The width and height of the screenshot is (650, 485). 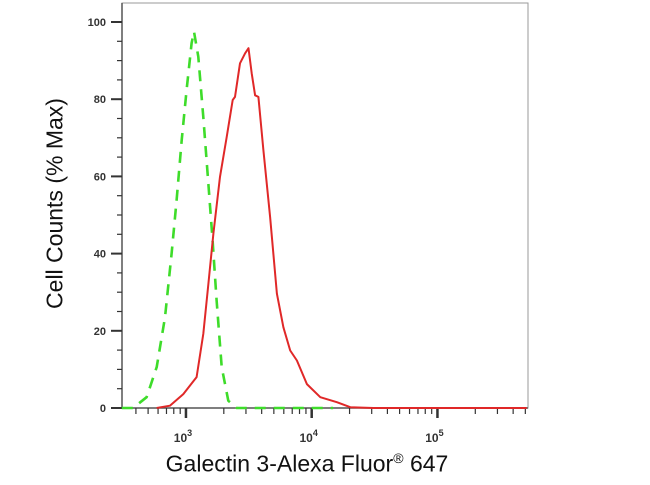 I want to click on y-tick-label: 20, so click(x=100, y=332).